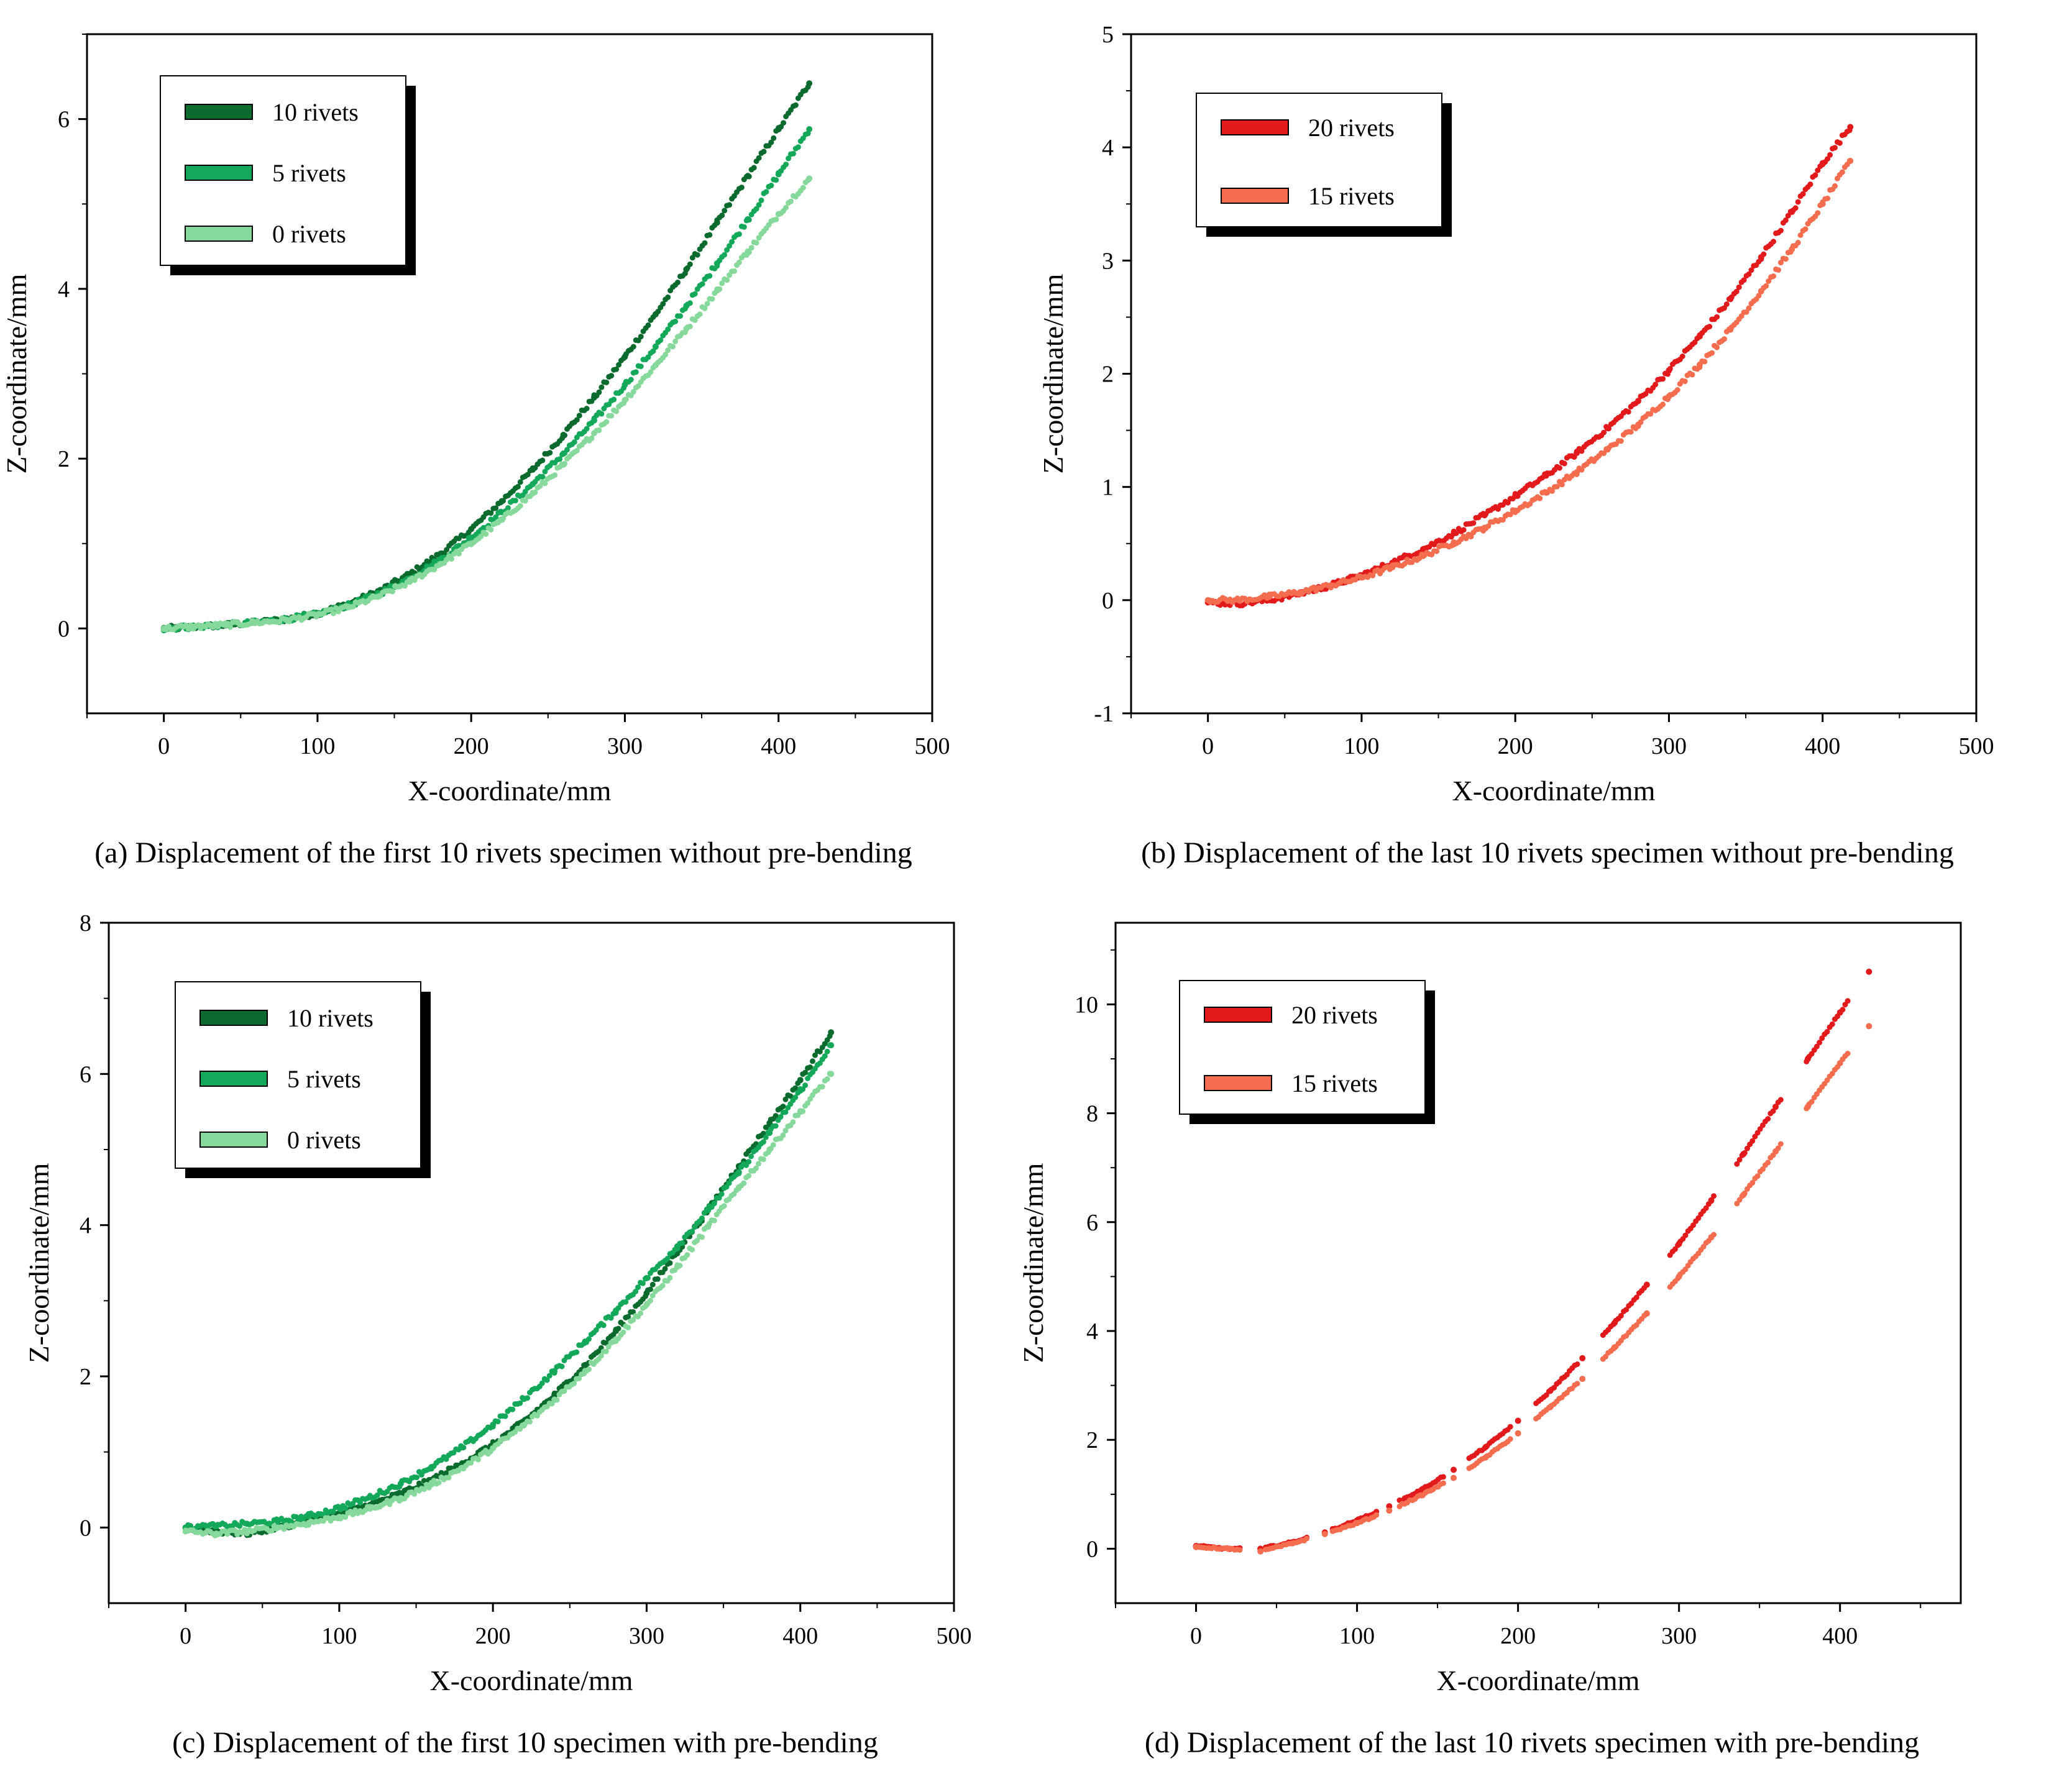  Describe the element at coordinates (509, 791) in the screenshot. I see `x-axis-label: X-coordinate/mm` at that location.